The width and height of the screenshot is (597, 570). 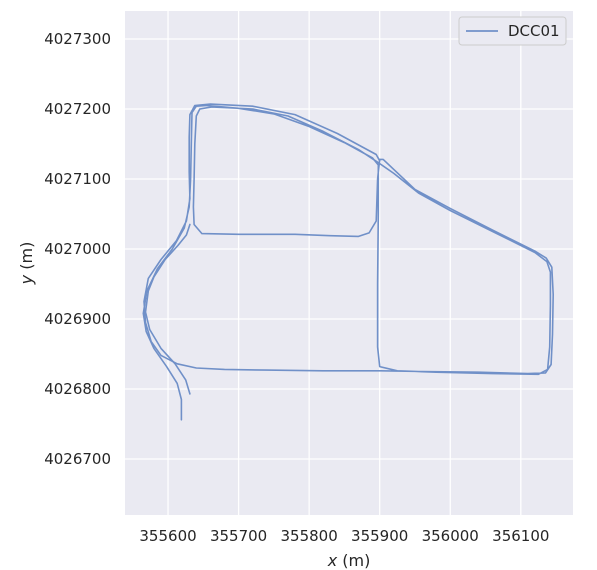 What do you see at coordinates (77, 109) in the screenshot?
I see `y-tick-label: 4027200` at bounding box center [77, 109].